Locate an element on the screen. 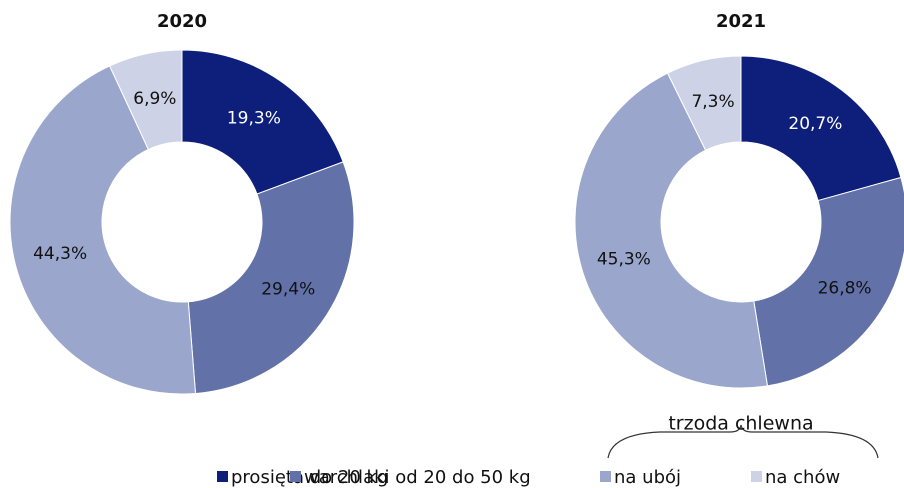 Image resolution: width=904 pixels, height=488 pixels. legend-label: prosięta do 20 kg is located at coordinates (309, 477).